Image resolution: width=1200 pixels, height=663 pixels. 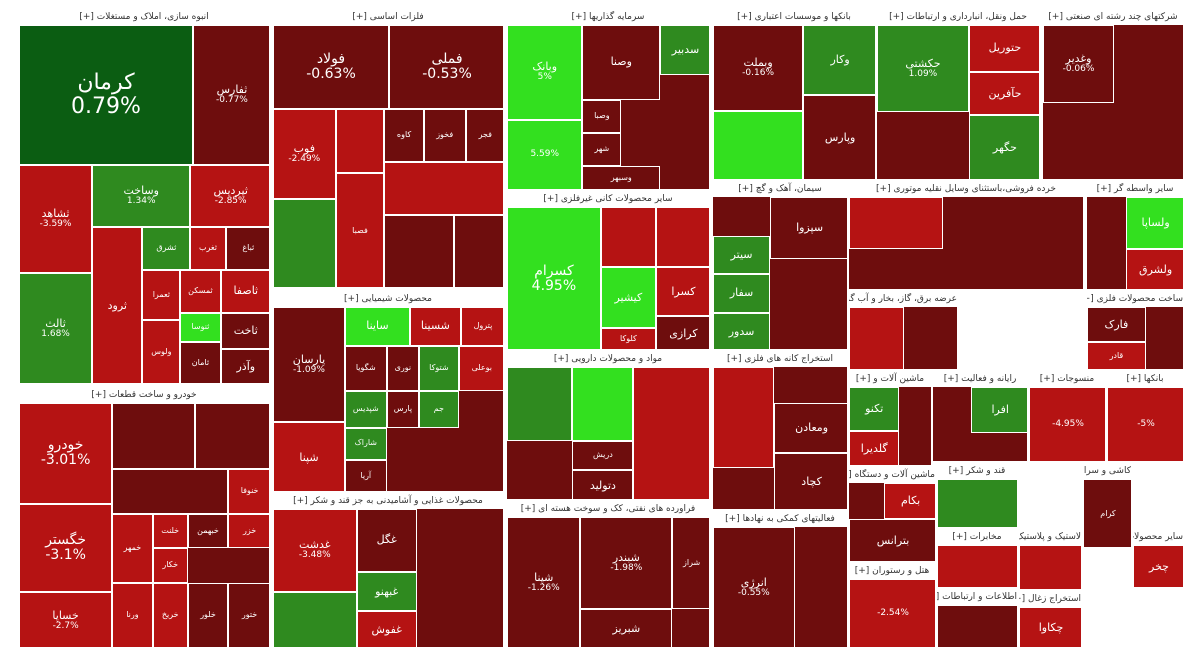 I want to click on stock-tile: کسرا, so click(x=682, y=292).